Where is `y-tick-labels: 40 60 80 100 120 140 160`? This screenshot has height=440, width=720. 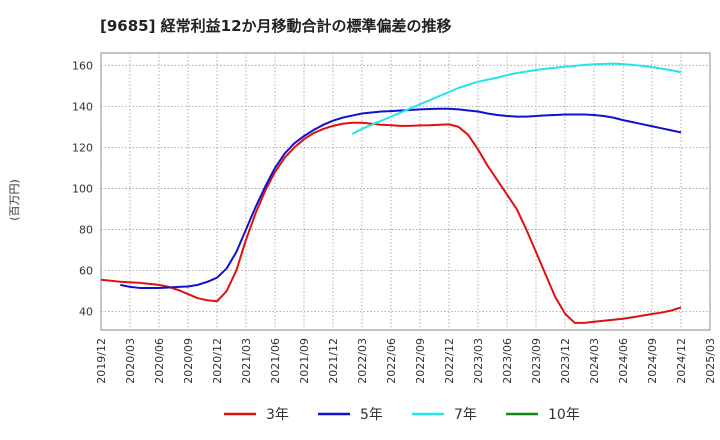 y-tick-labels: 40 60 80 100 120 140 160 is located at coordinates (82, 188).